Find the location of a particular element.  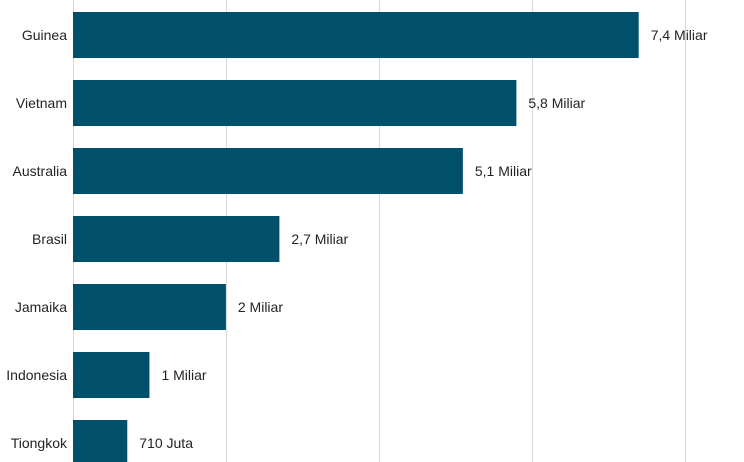

bar-data-label: 5,1 Miliar is located at coordinates (503, 171).